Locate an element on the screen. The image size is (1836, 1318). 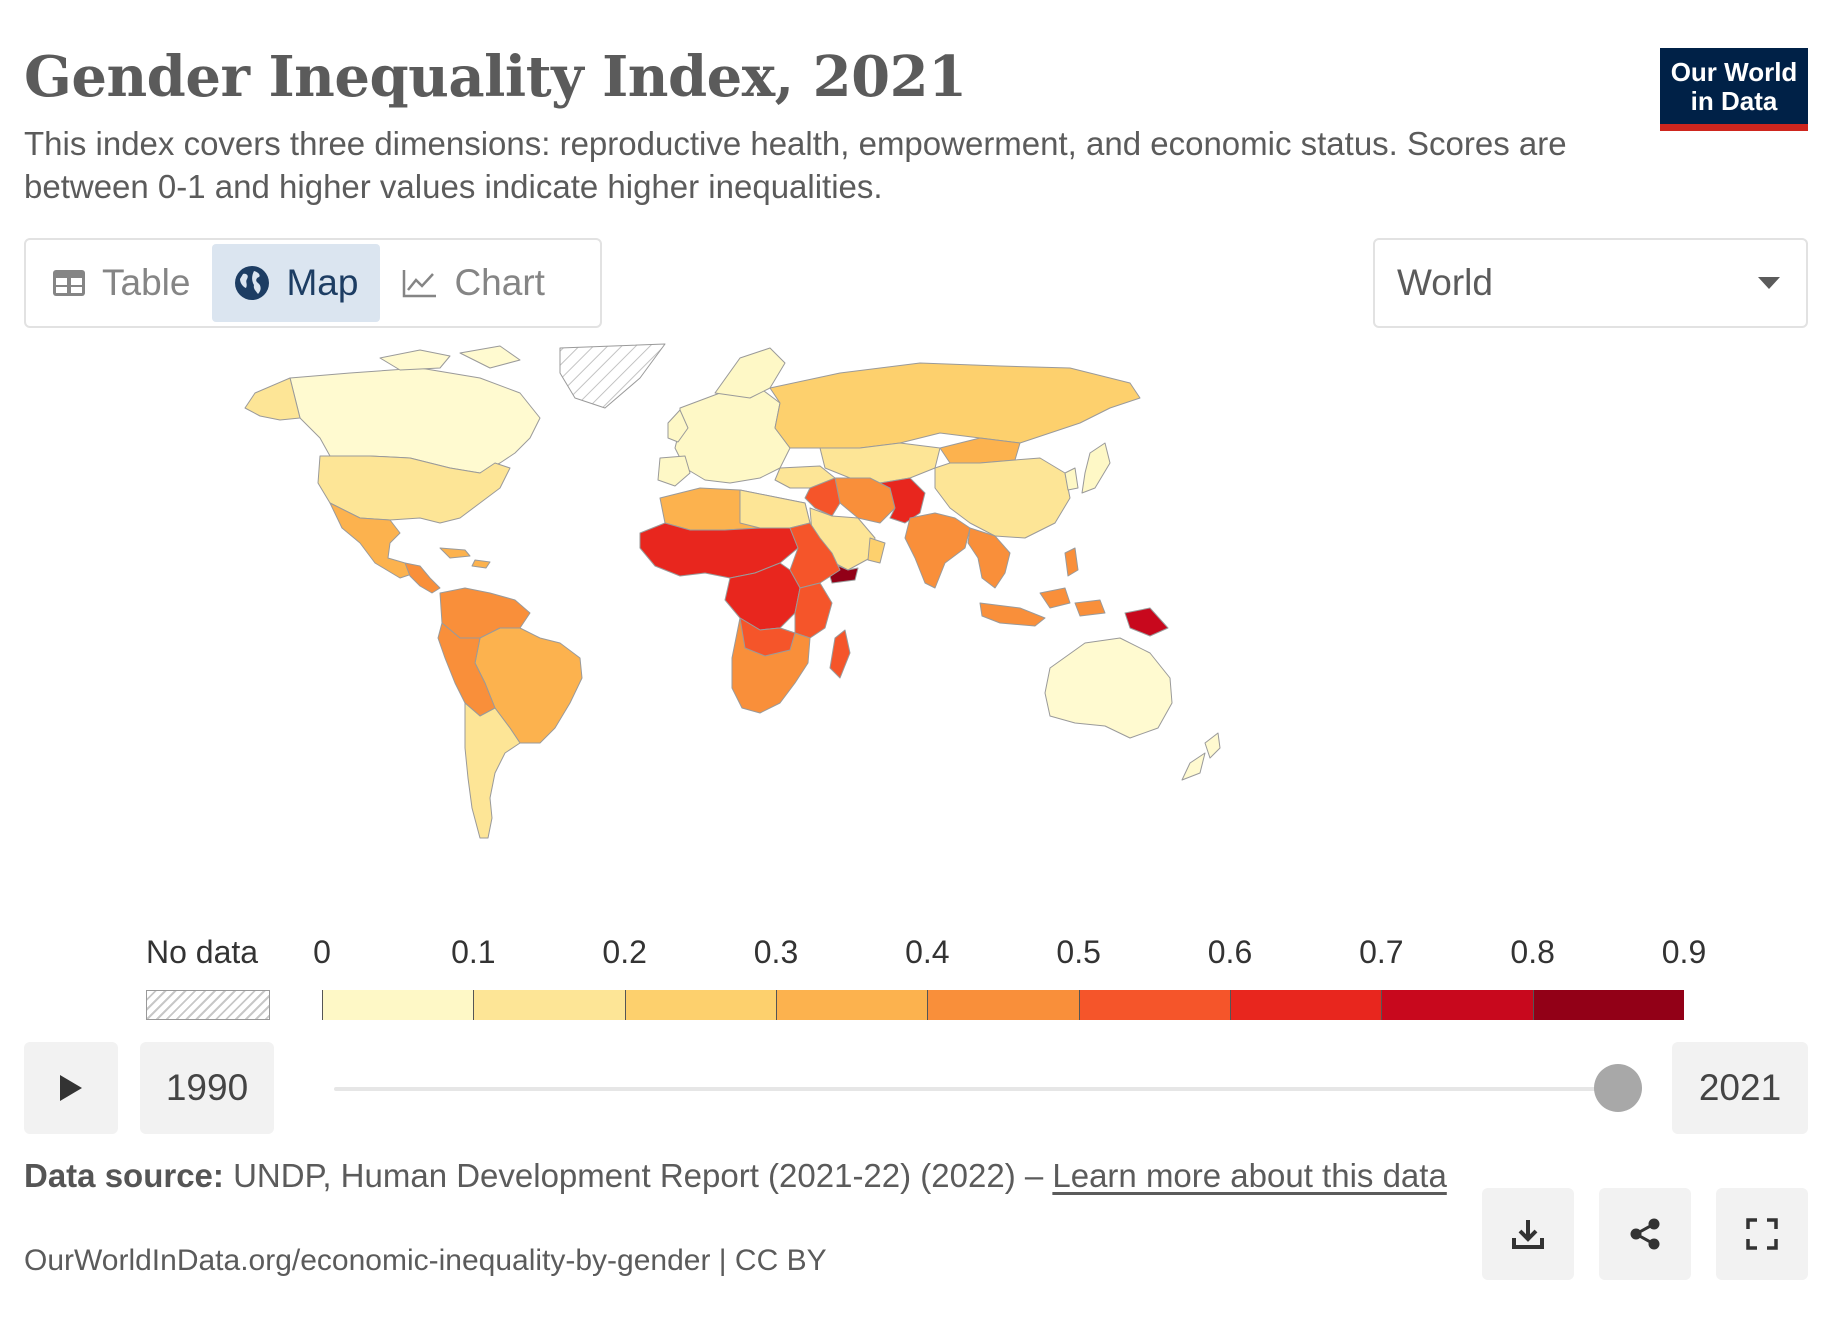
oman is located at coordinates (876, 550).